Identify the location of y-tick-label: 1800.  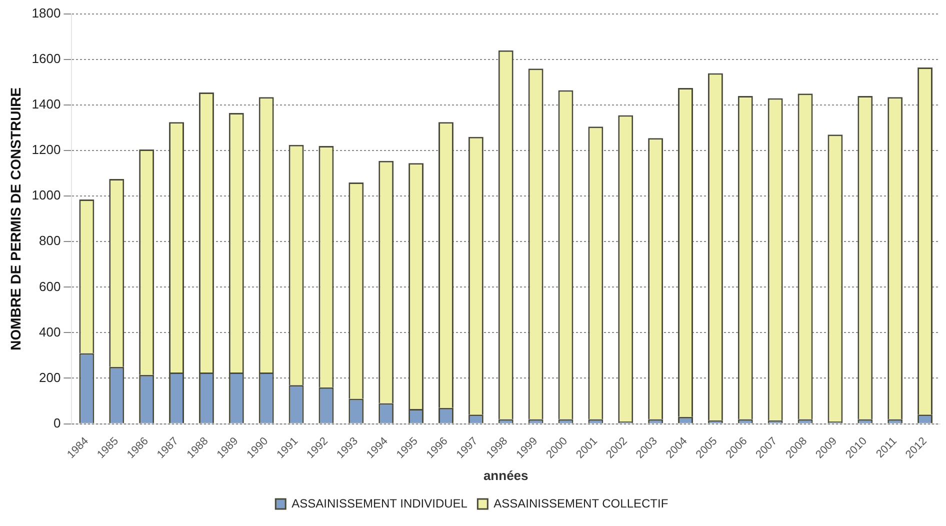
(46, 13).